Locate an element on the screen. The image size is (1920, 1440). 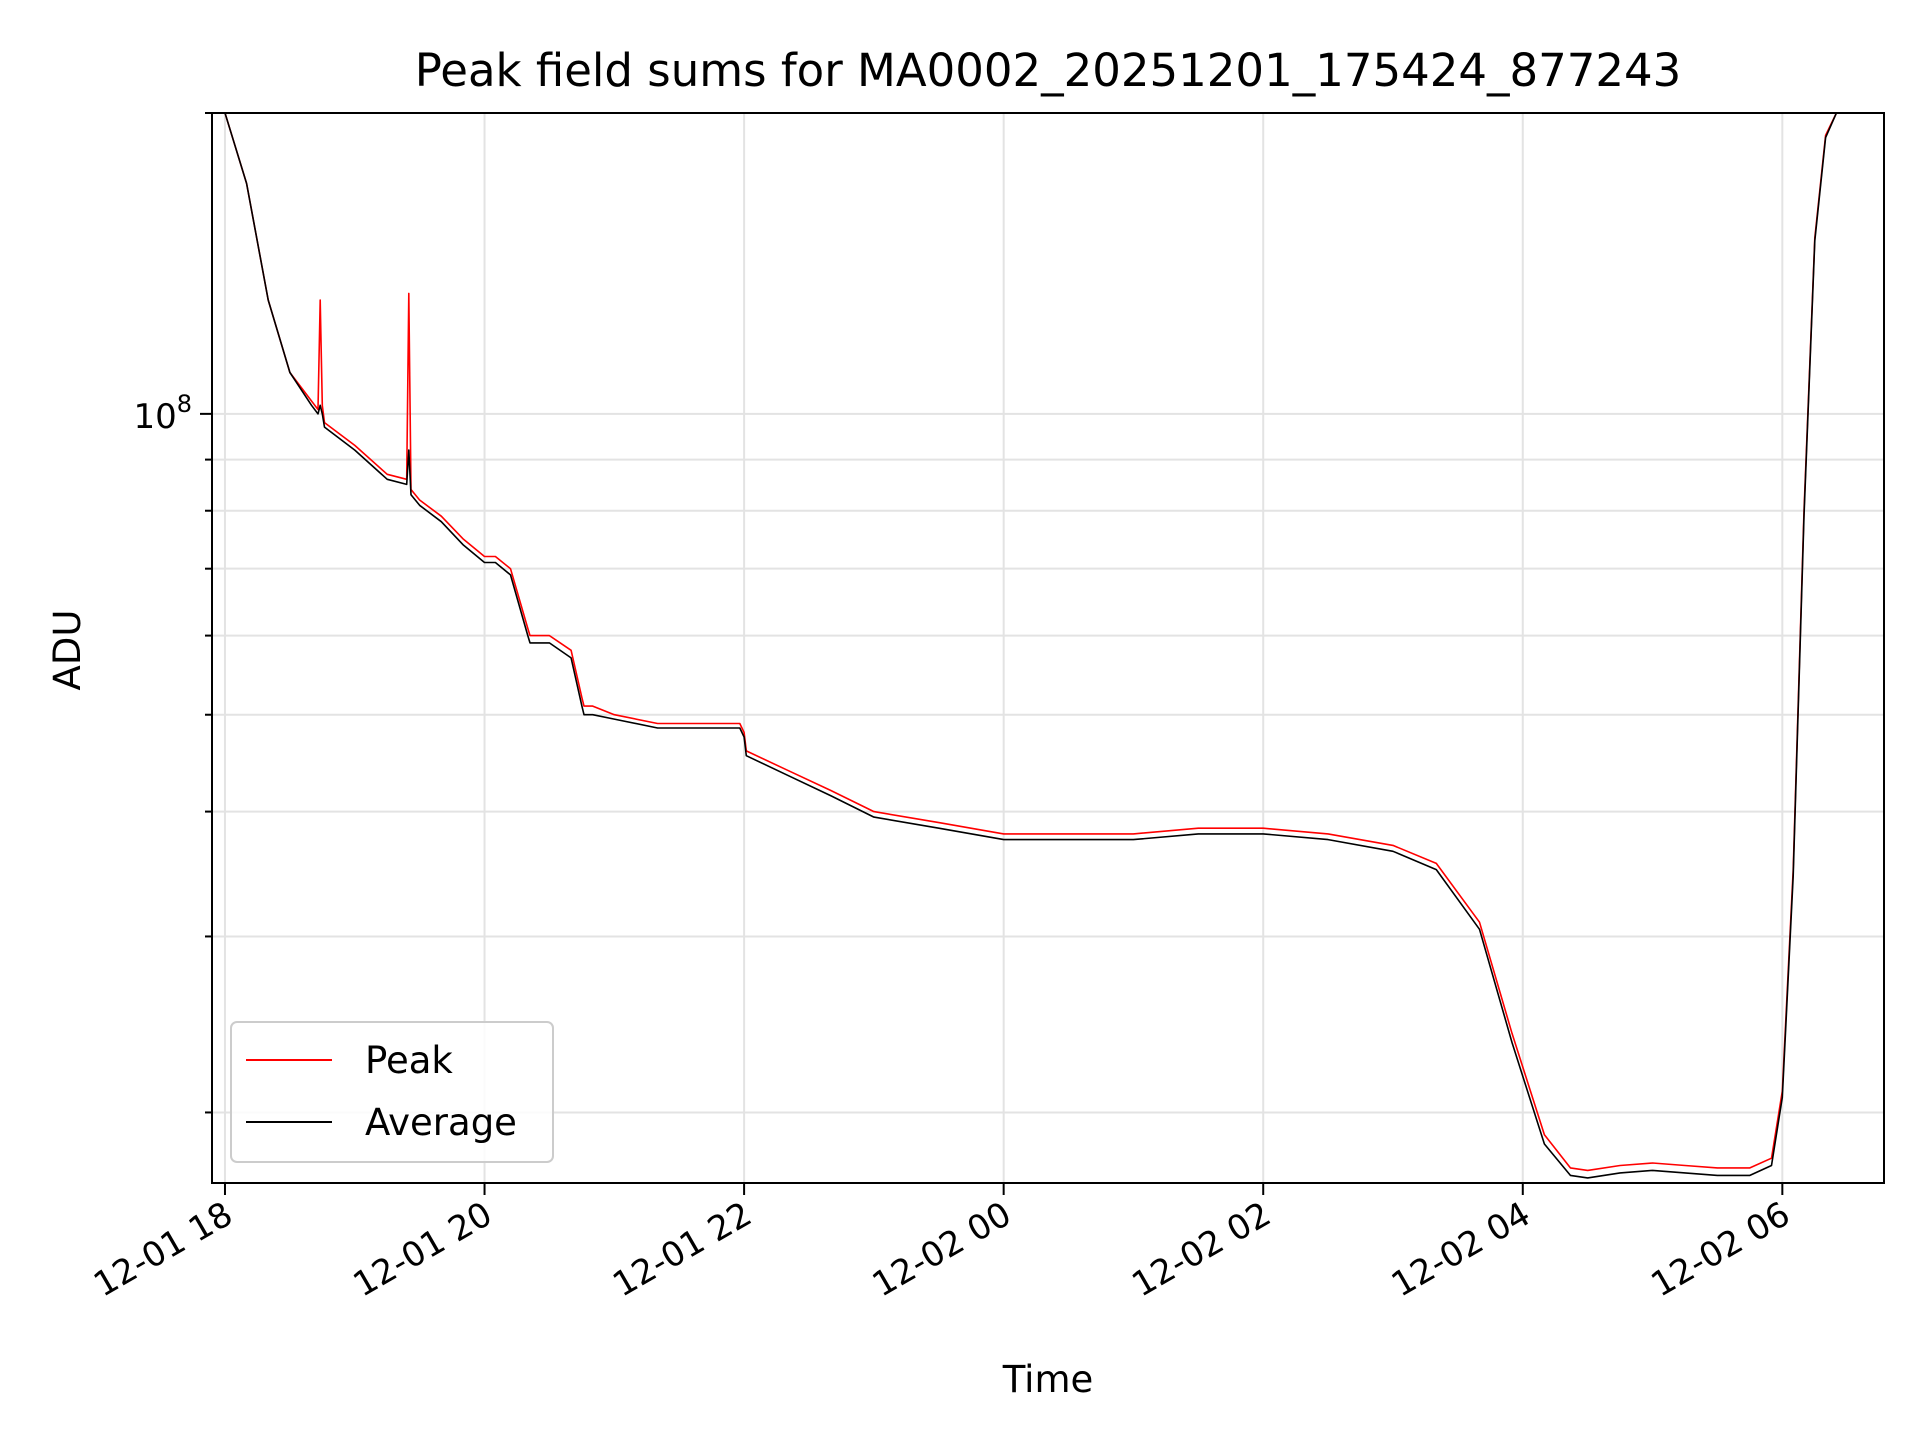
x-tick-label: 12-02 02 is located at coordinates (1201, 1249).